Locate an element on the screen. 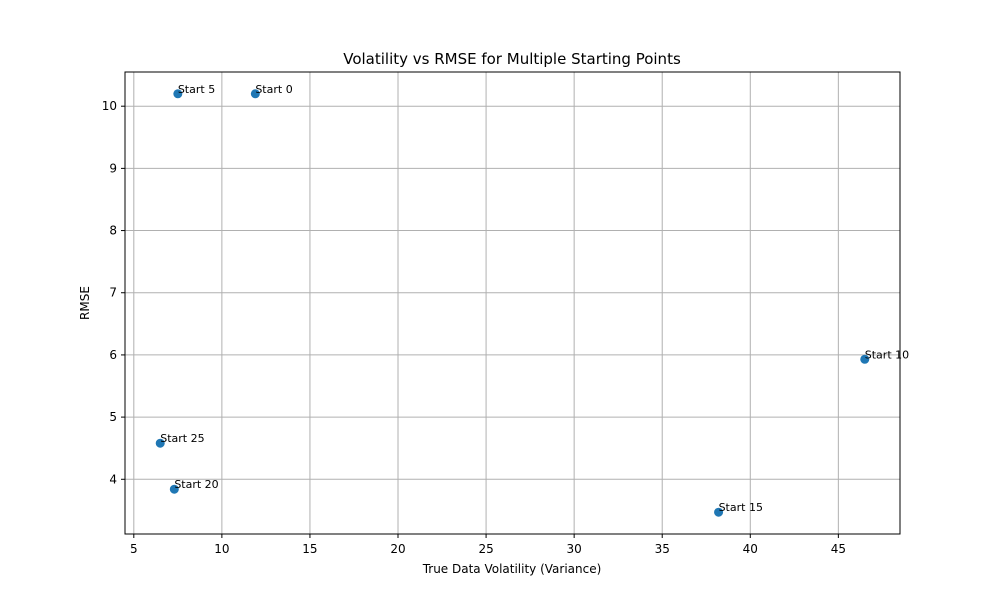 The height and width of the screenshot is (600, 1000). y-tick-label: 10 is located at coordinates (109, 106).